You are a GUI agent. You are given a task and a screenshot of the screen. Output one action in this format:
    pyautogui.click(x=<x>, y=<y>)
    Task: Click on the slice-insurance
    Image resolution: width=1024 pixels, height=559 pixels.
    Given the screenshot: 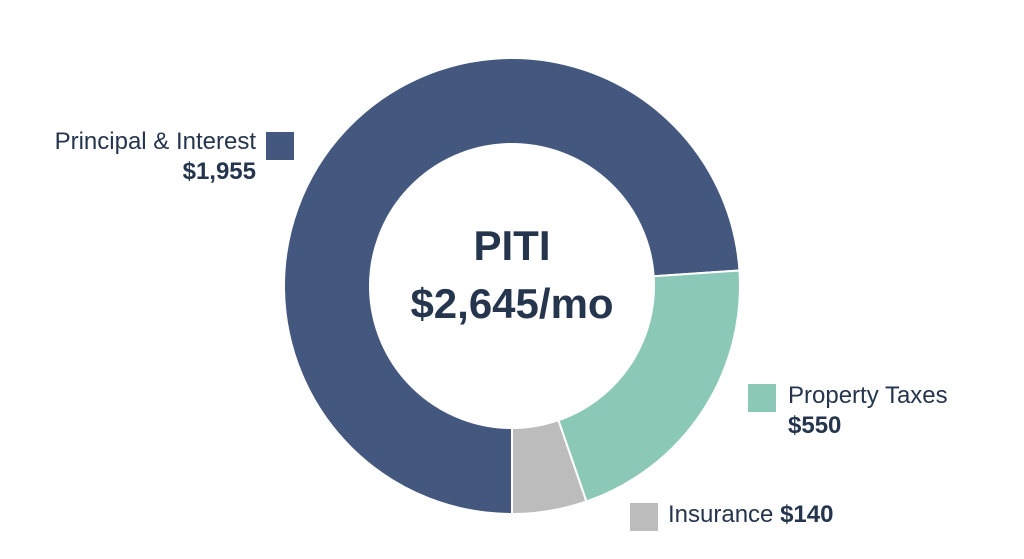 What is the action you would take?
    pyautogui.click(x=549, y=467)
    